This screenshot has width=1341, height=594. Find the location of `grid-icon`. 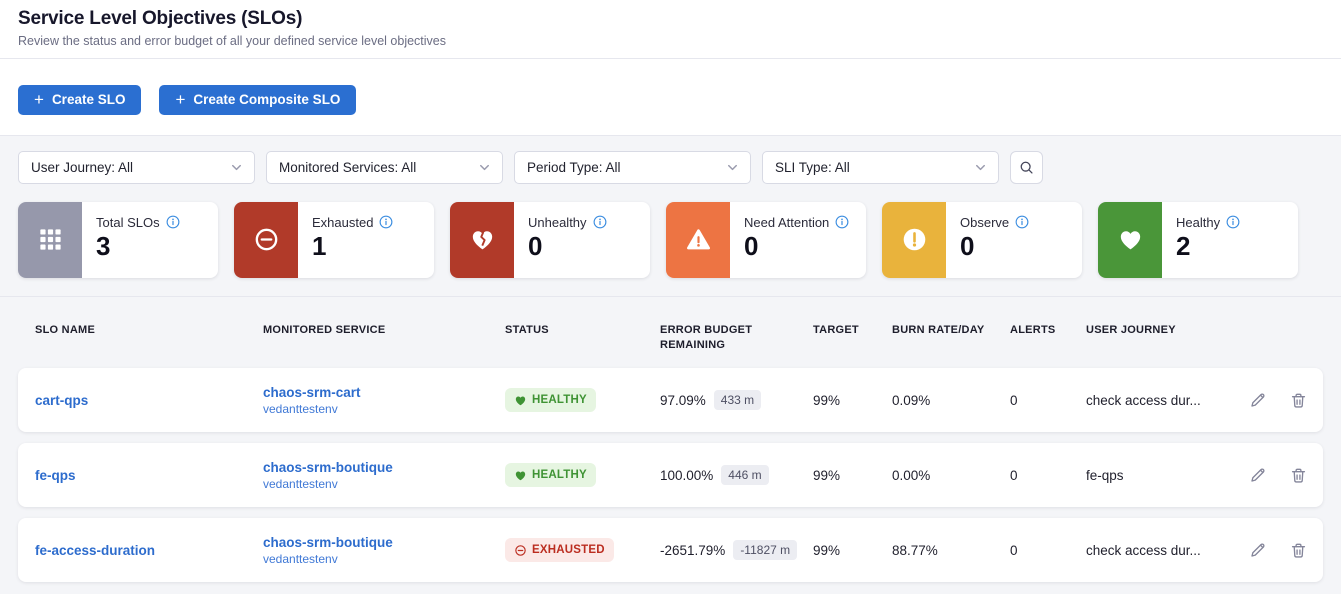

grid-icon is located at coordinates (50, 239).